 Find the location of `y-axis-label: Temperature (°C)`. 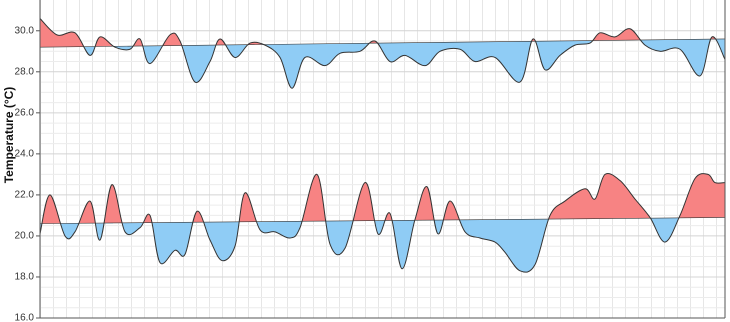

y-axis-label: Temperature (°C) is located at coordinates (9, 135).